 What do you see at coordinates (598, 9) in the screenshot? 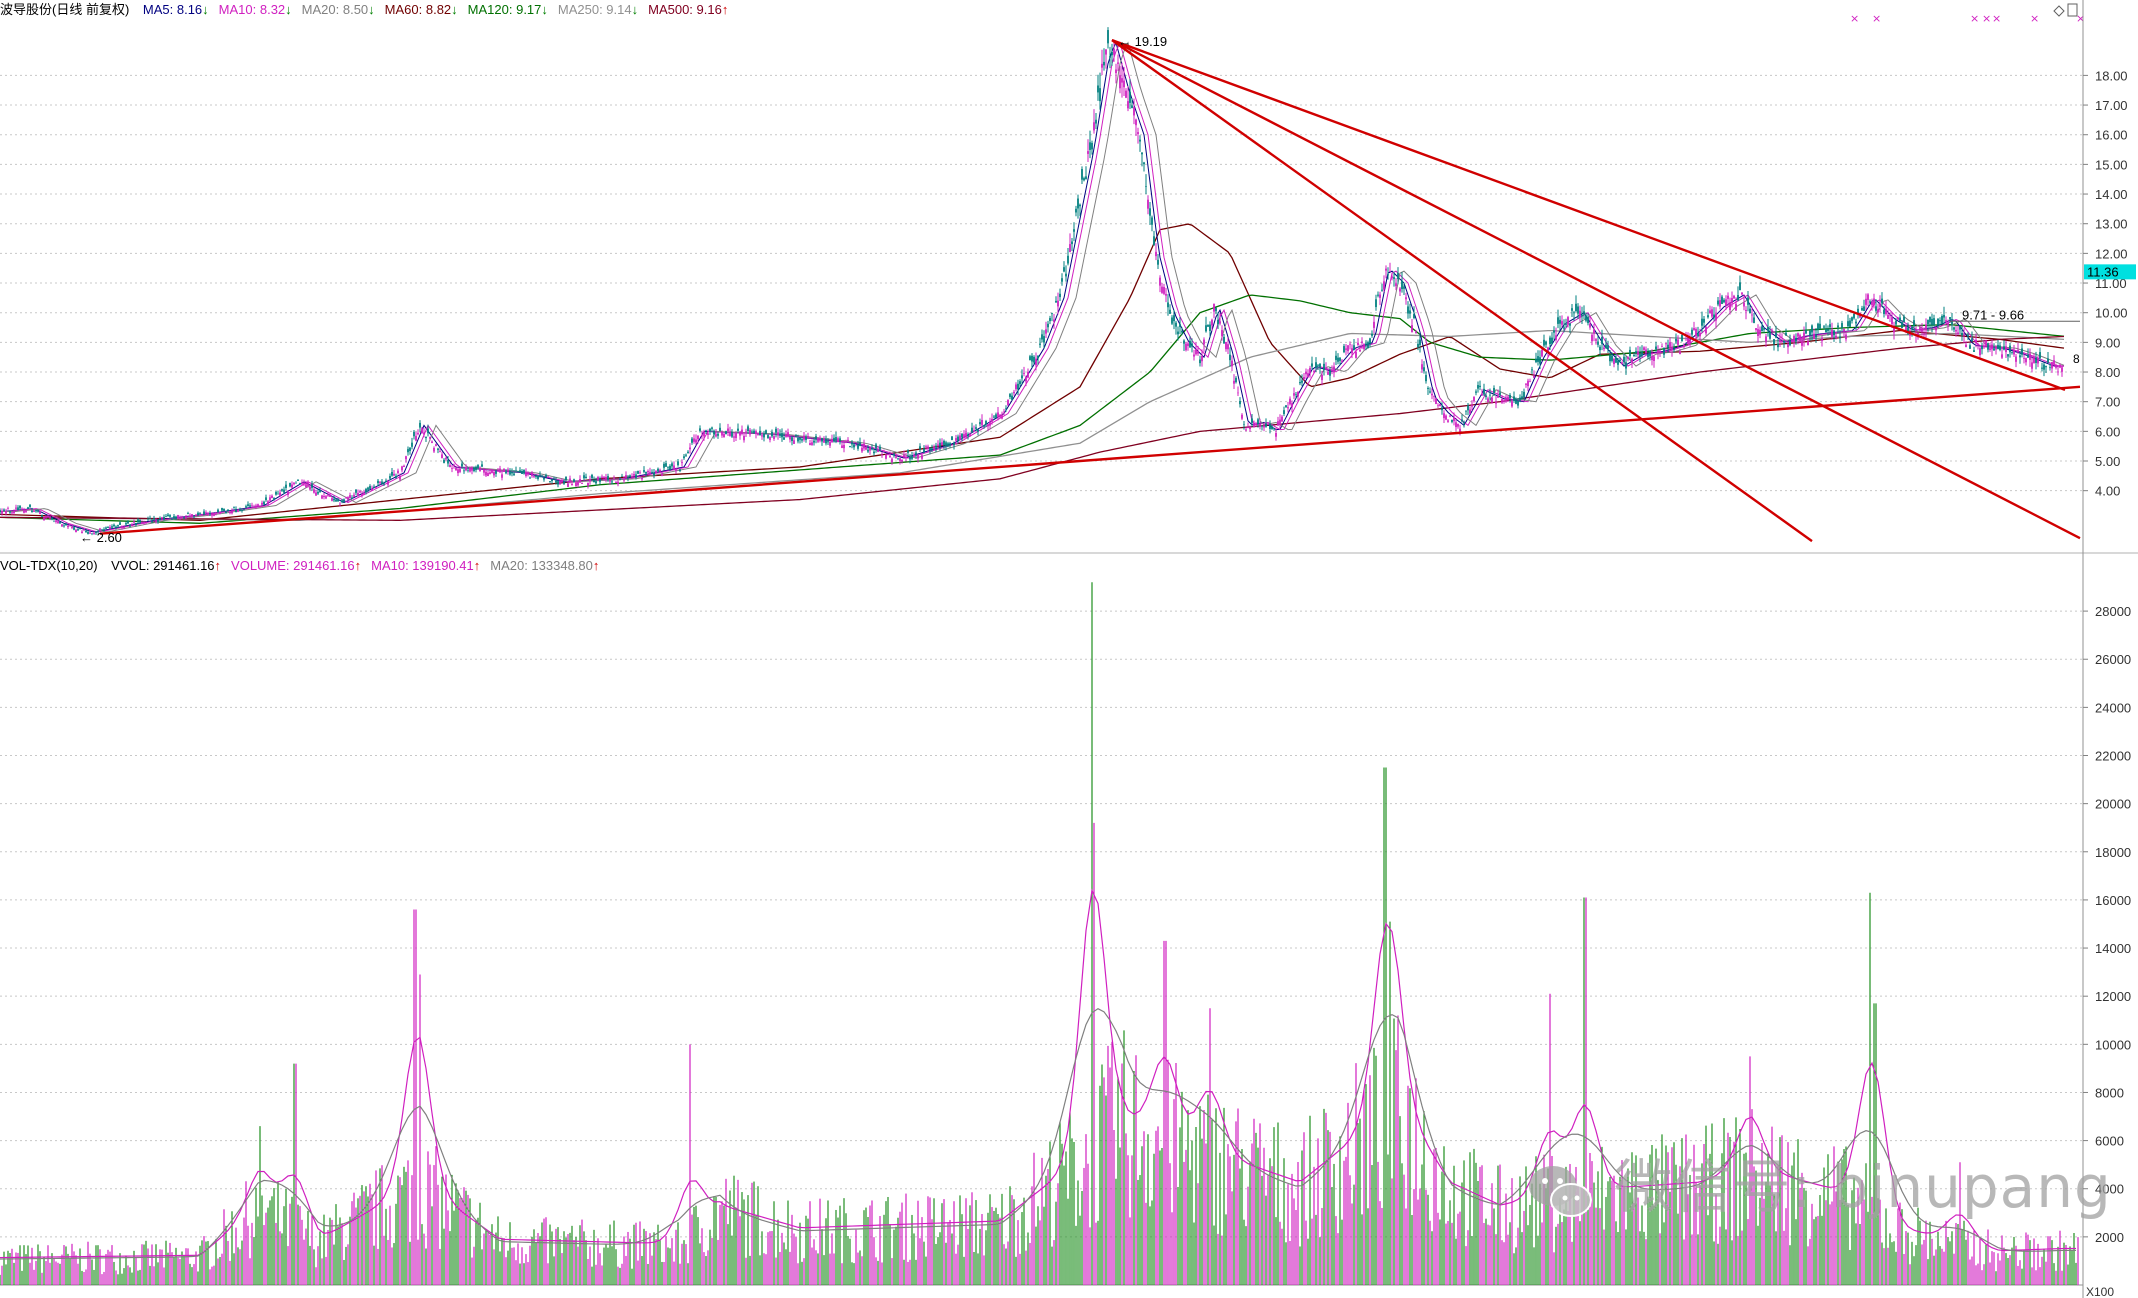
I see `price-legend-item-5: MA250: 9.14↓` at bounding box center [598, 9].